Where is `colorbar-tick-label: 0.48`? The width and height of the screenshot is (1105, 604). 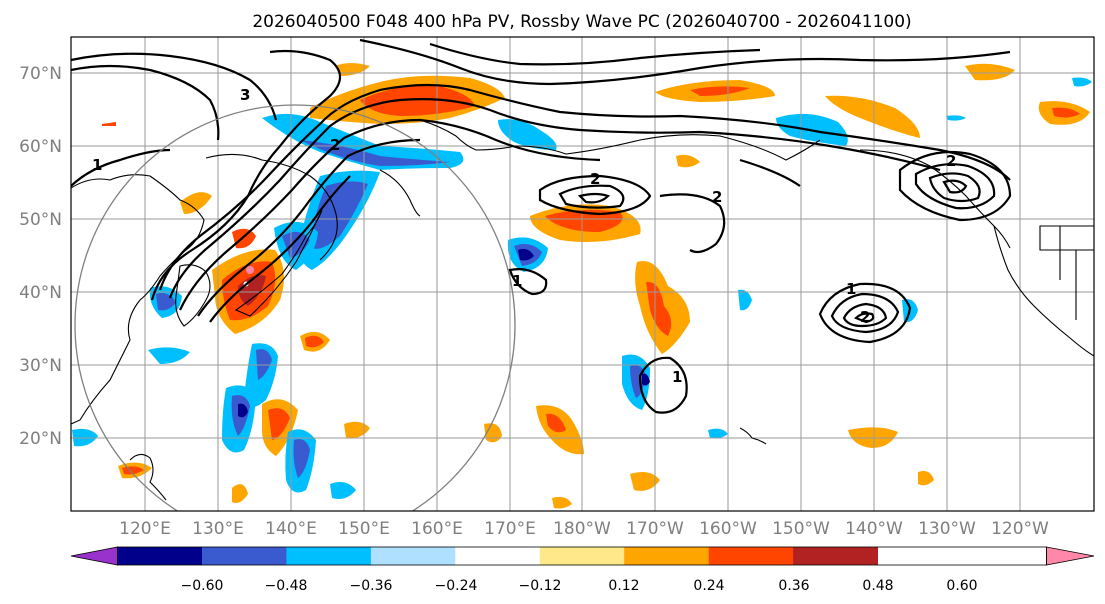 colorbar-tick-label: 0.48 is located at coordinates (877, 586).